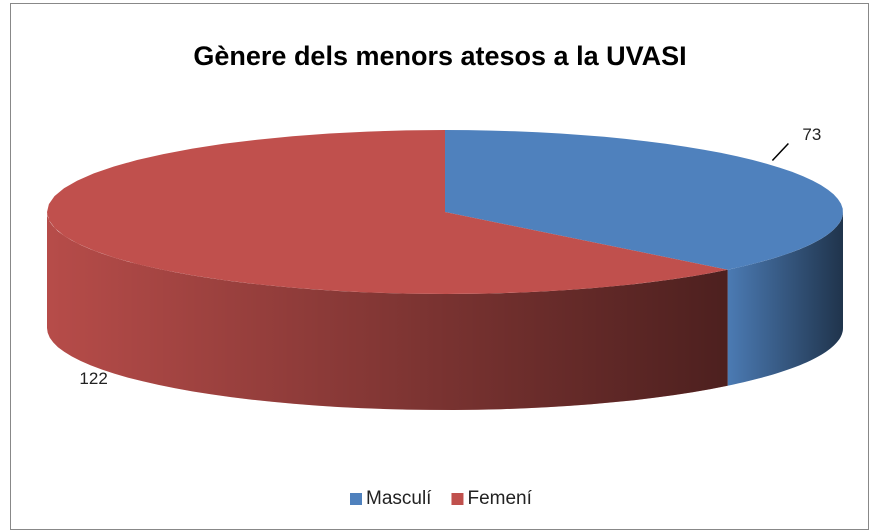 The height and width of the screenshot is (531, 871). What do you see at coordinates (93, 378) in the screenshot?
I see `data-label: 122` at bounding box center [93, 378].